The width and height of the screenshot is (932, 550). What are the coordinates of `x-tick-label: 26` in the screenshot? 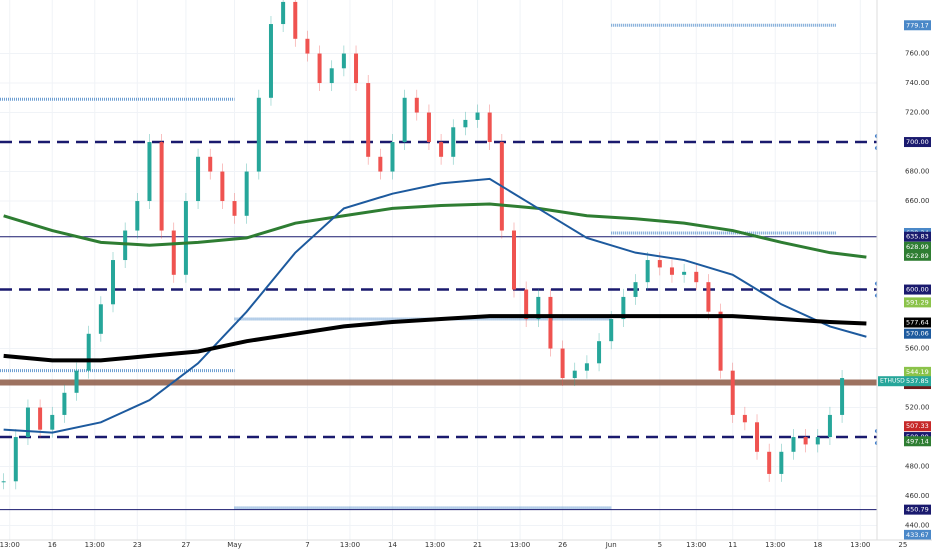 It's located at (562, 545).